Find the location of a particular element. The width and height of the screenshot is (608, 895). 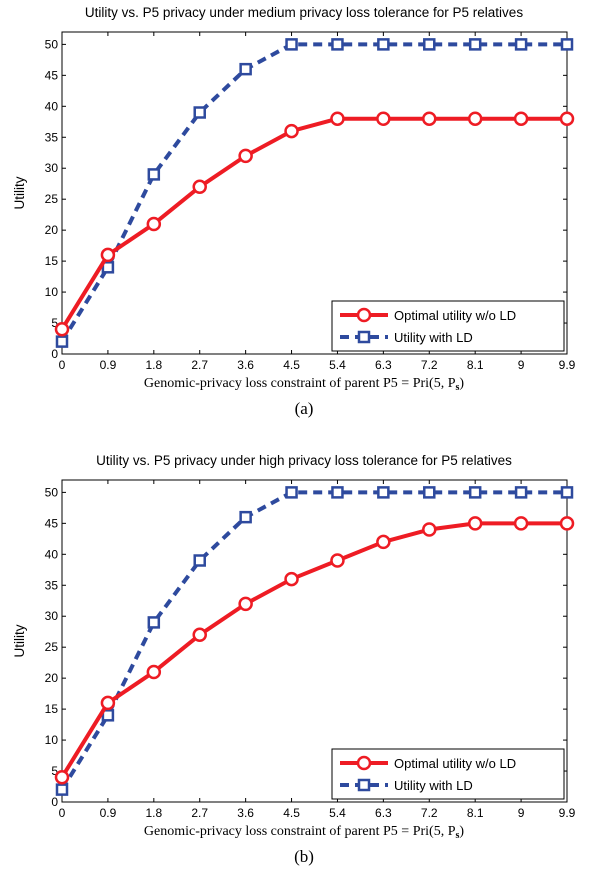

chart-caption: (b) is located at coordinates (304, 856).